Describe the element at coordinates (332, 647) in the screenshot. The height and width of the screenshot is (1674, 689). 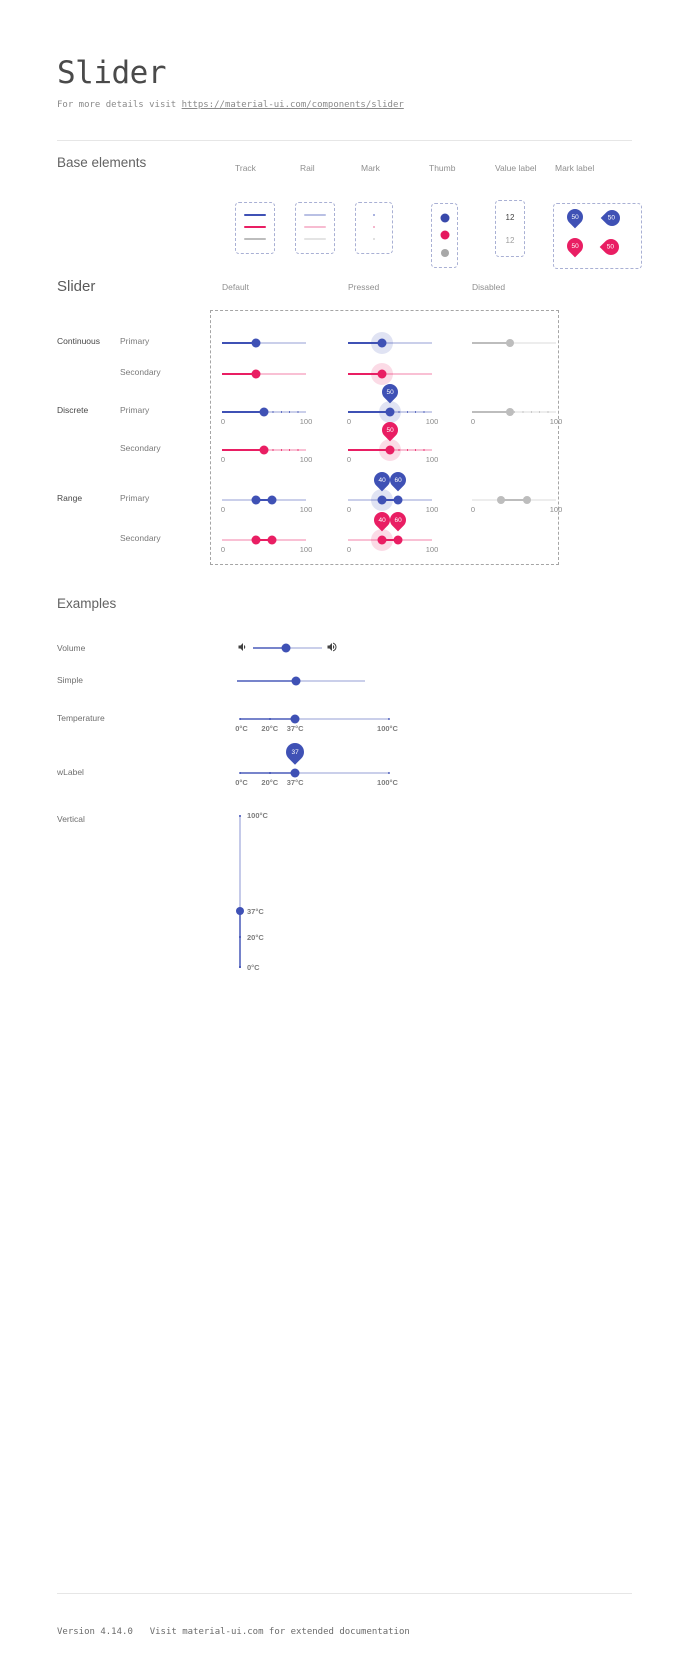
I see `volume-up-icon` at that location.